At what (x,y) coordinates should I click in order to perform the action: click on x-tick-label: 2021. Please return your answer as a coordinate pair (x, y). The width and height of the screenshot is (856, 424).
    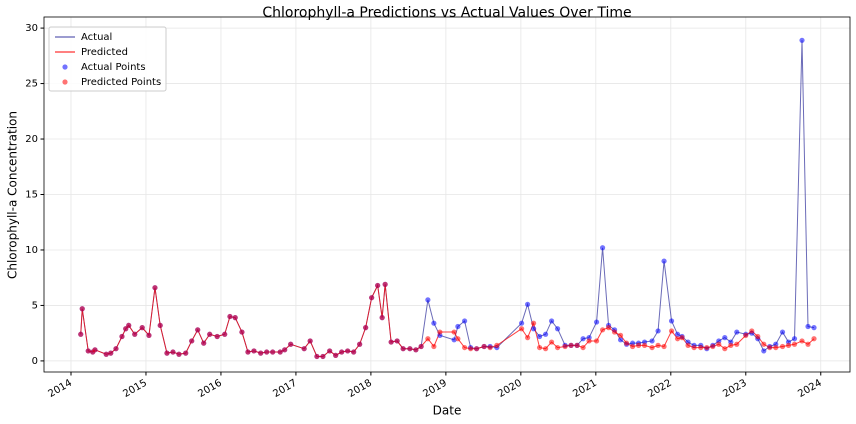
    Looking at the image, I should click on (585, 389).